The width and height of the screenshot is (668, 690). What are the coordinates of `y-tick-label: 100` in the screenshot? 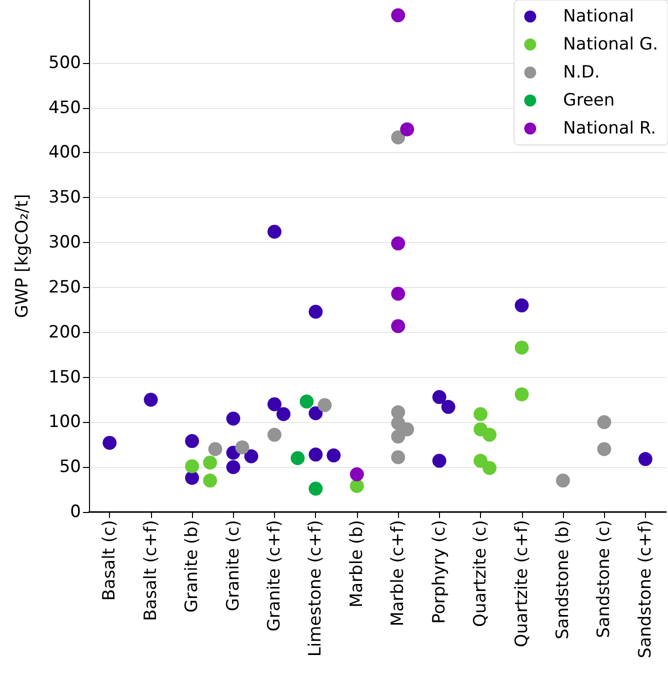 It's located at (64, 422).